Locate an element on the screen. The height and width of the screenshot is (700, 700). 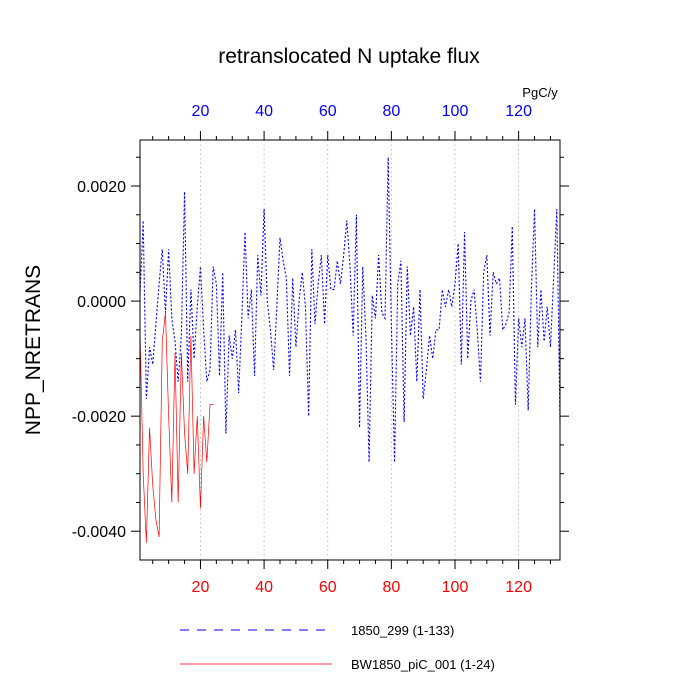
y-tick-label: 0.0000 is located at coordinates (101, 302).